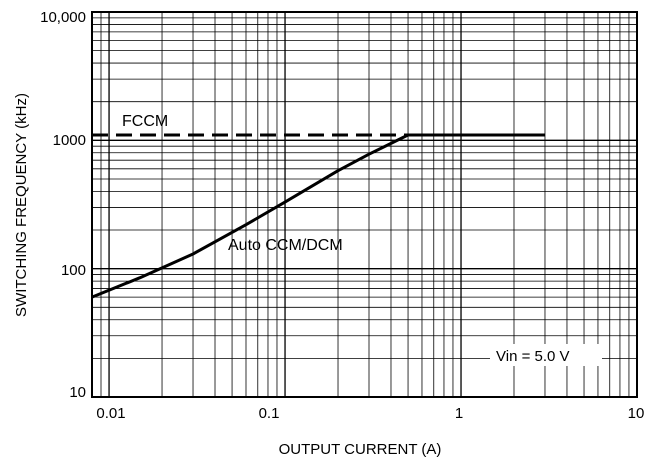 The image size is (657, 467). What do you see at coordinates (145, 121) in the screenshot?
I see `series-label-fccm: FCCM` at bounding box center [145, 121].